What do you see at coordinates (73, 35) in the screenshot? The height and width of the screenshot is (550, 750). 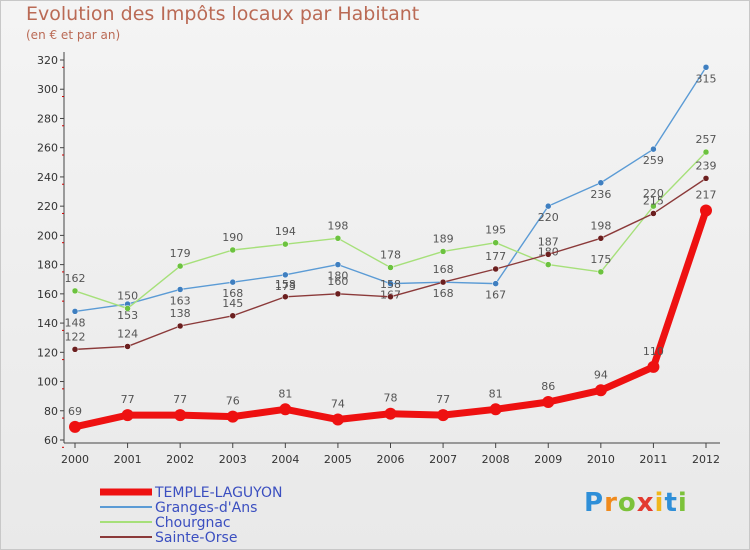 I see `chart-subtitle: (en € et par an)` at bounding box center [73, 35].